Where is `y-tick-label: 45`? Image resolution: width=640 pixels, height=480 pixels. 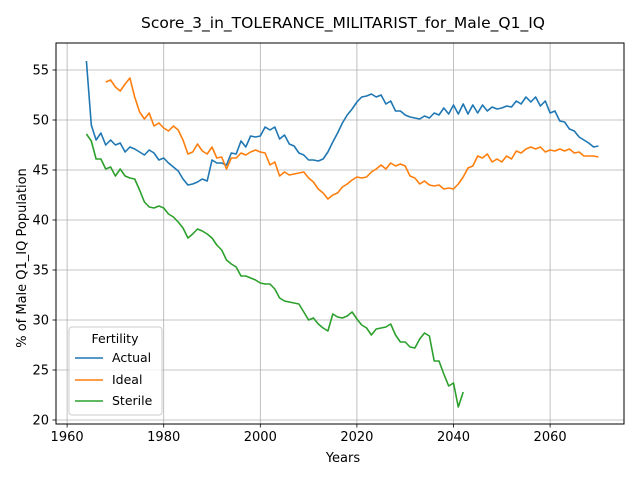
y-tick-label: 45 is located at coordinates (40, 171).